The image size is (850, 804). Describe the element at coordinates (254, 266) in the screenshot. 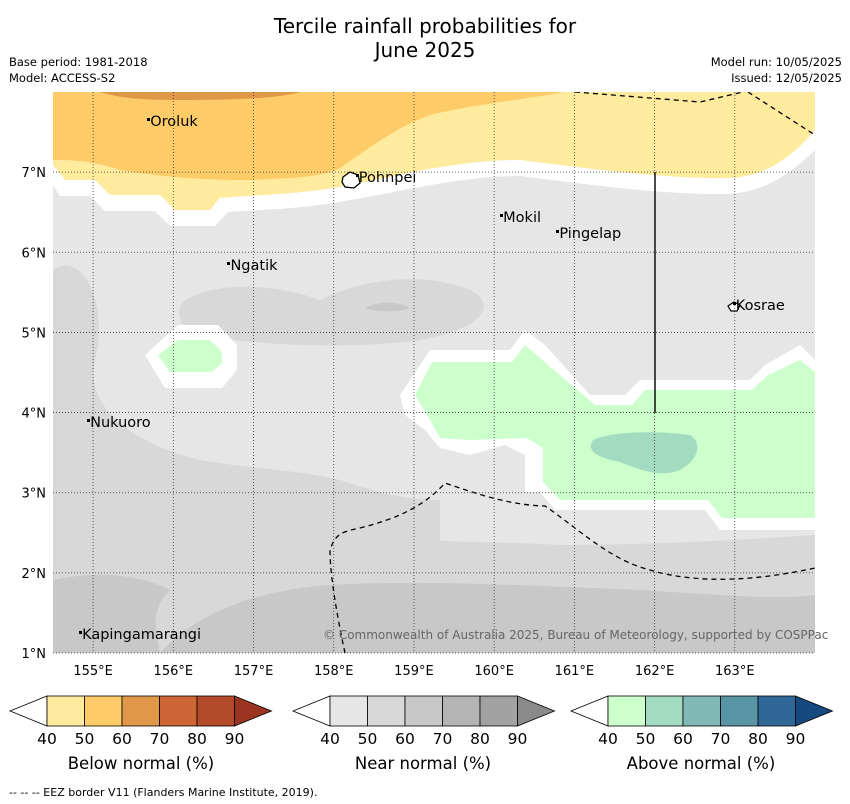

I see `place-label-ngatik: Ngatik` at that location.